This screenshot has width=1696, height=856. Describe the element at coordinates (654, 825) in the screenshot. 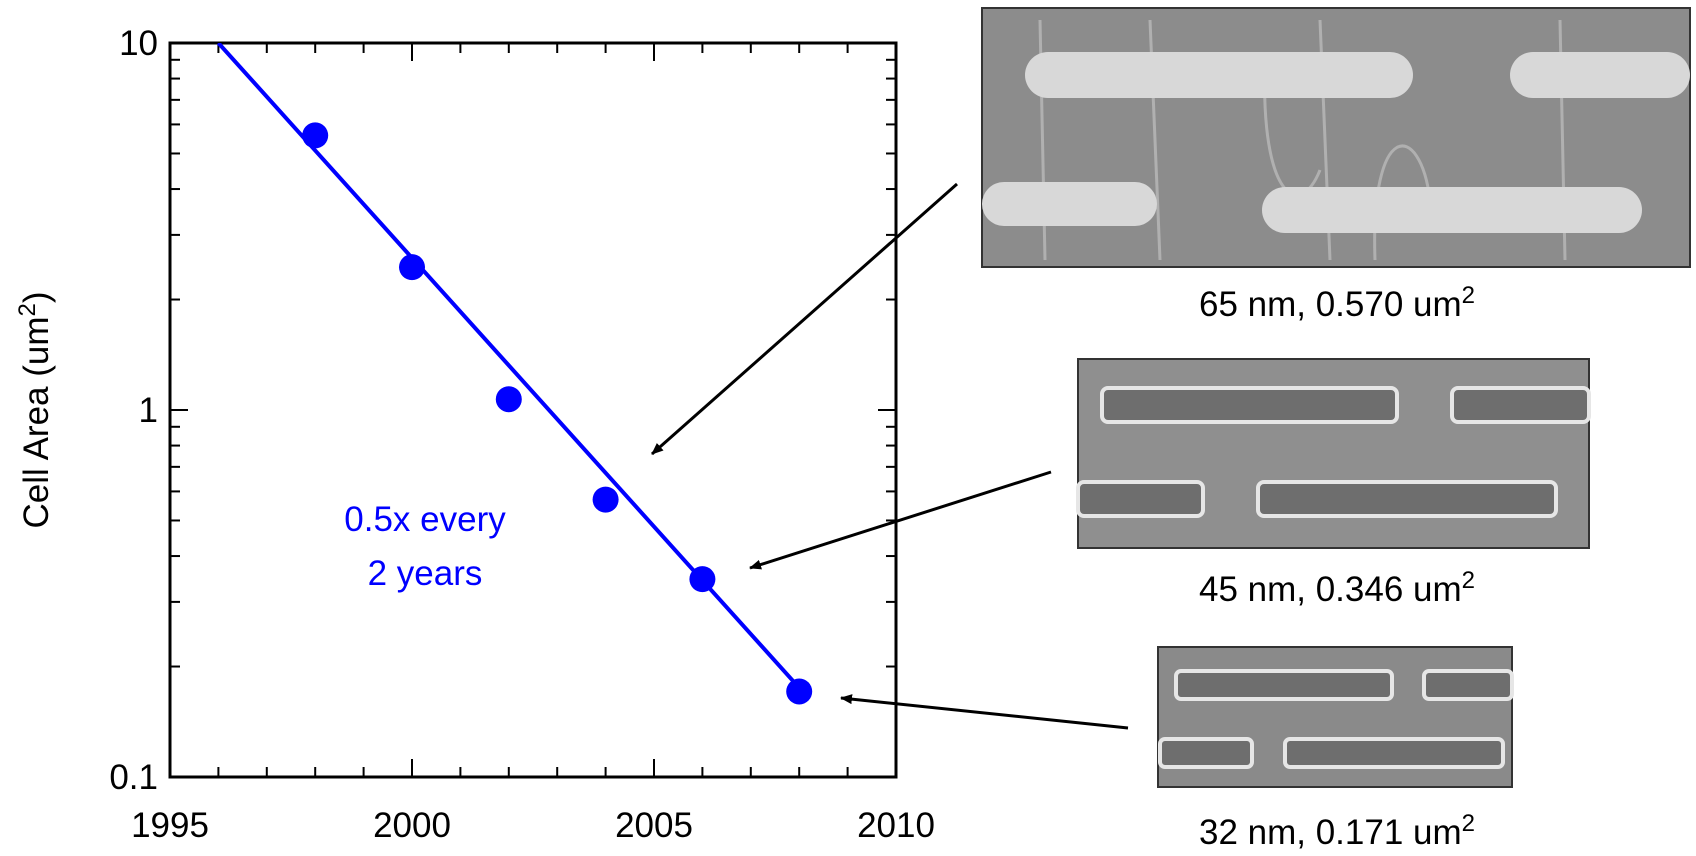

I see `x-tick-label: 2005` at that location.